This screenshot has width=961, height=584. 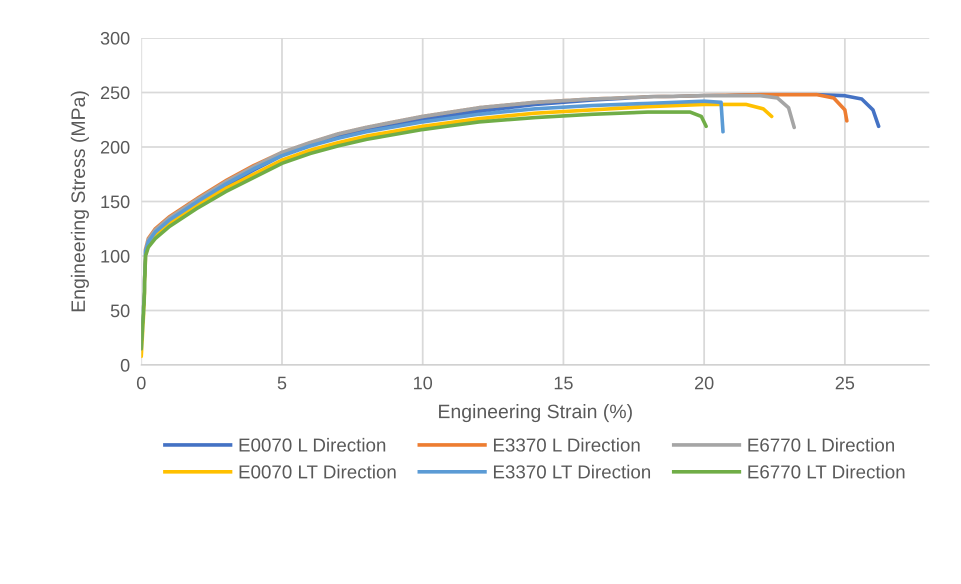 I want to click on y-tick-label: 100, so click(x=115, y=256).